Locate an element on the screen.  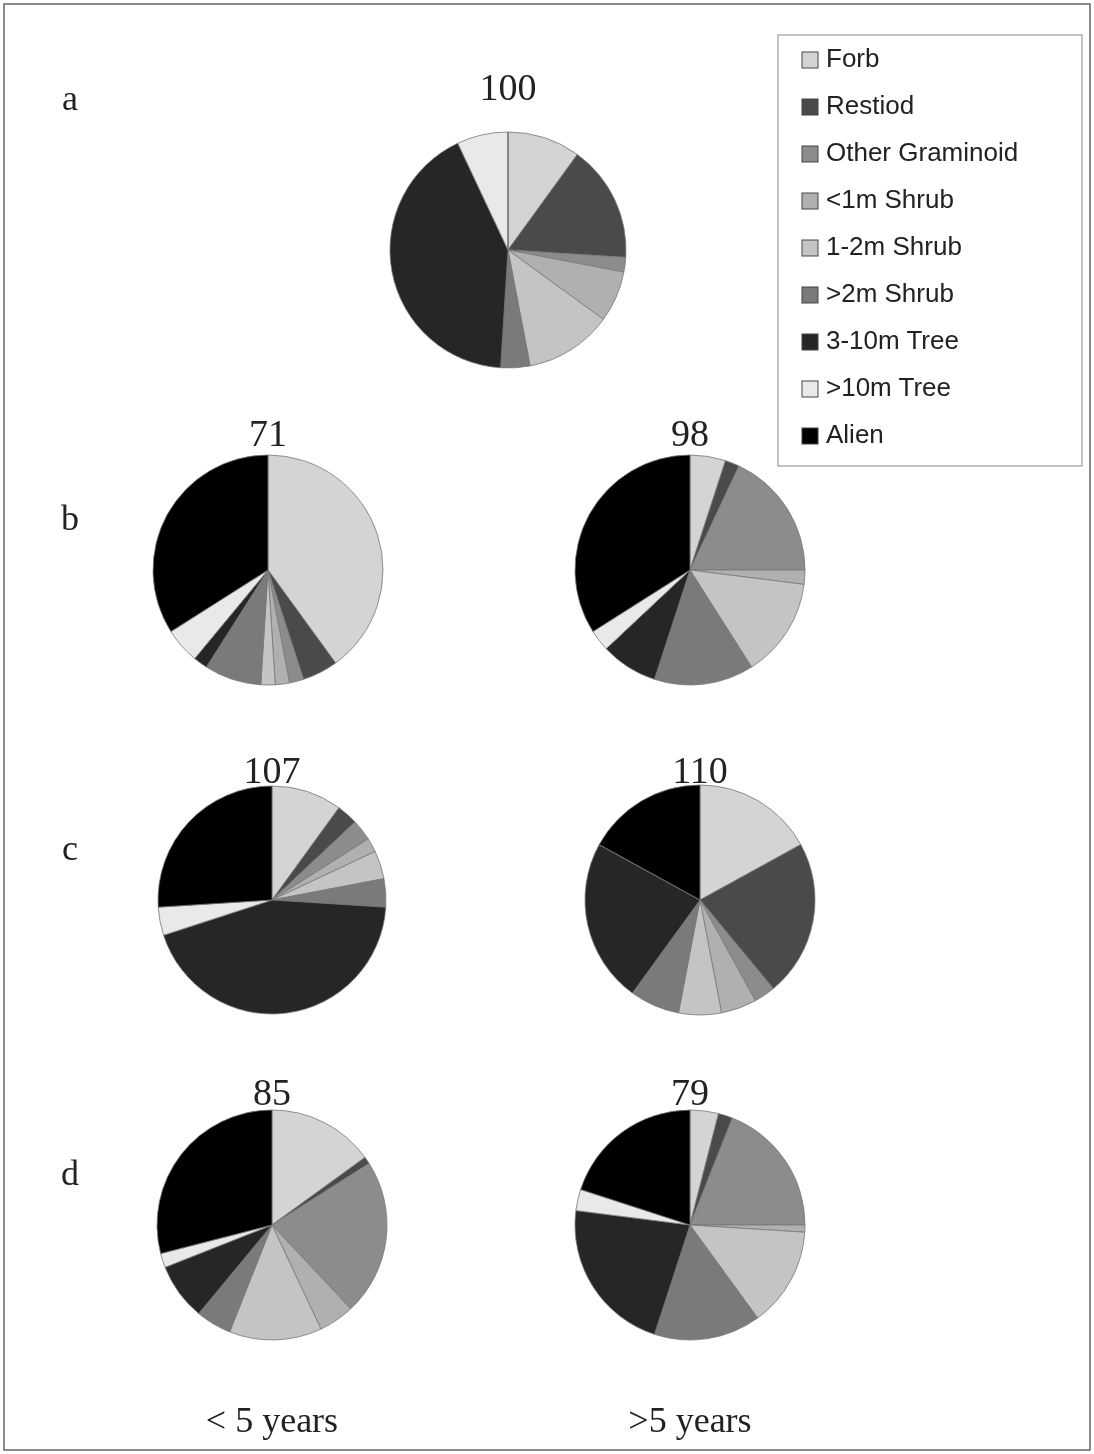
chart-title: 85 is located at coordinates (272, 1092).